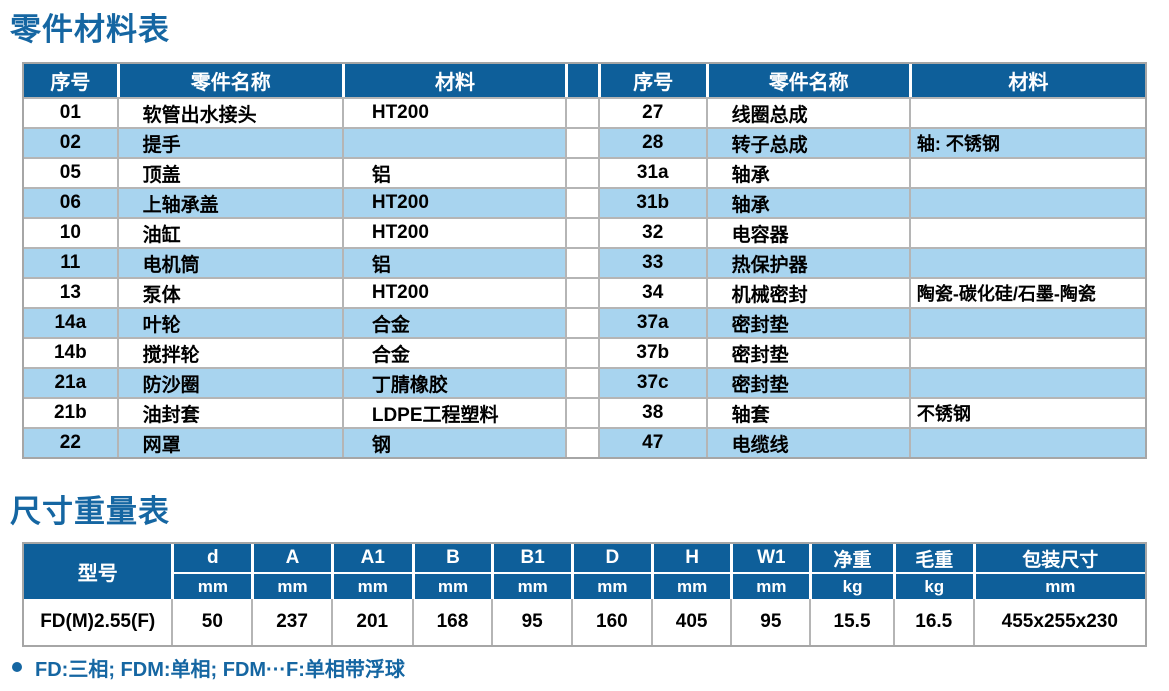 The height and width of the screenshot is (691, 1169). I want to click on part-name-cell: 电容器, so click(807, 232).